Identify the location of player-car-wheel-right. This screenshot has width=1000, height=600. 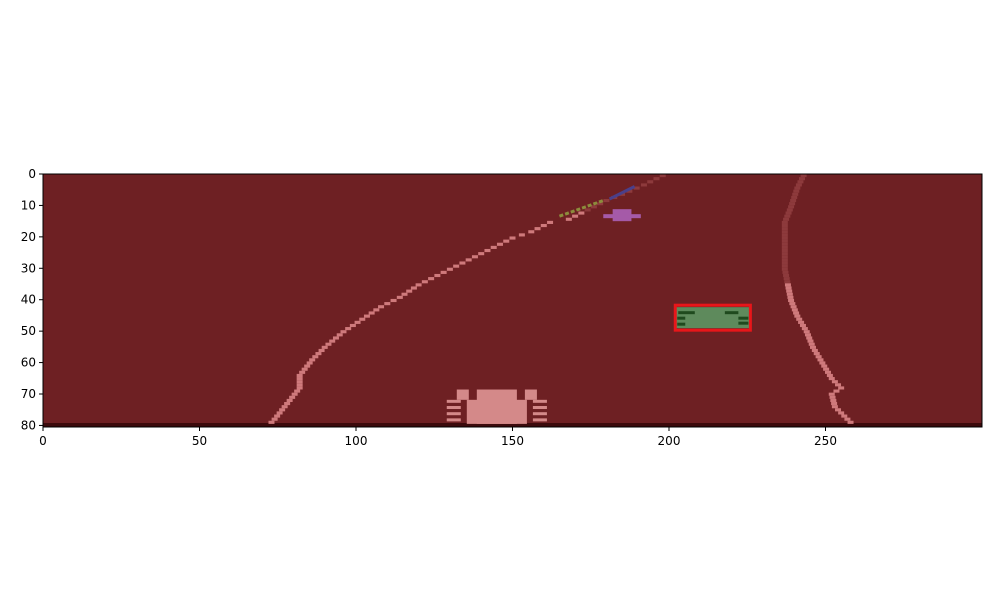
(539, 401).